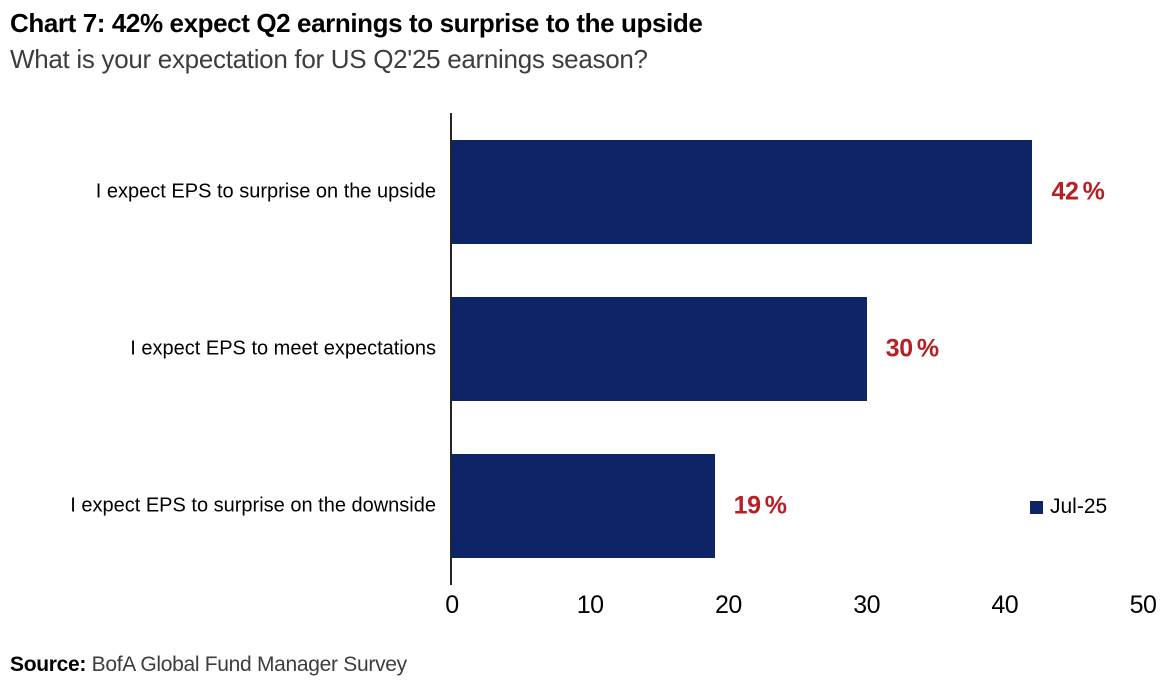  What do you see at coordinates (247, 664) in the screenshot?
I see `source-text: BofA Global Fund Manager Survey` at bounding box center [247, 664].